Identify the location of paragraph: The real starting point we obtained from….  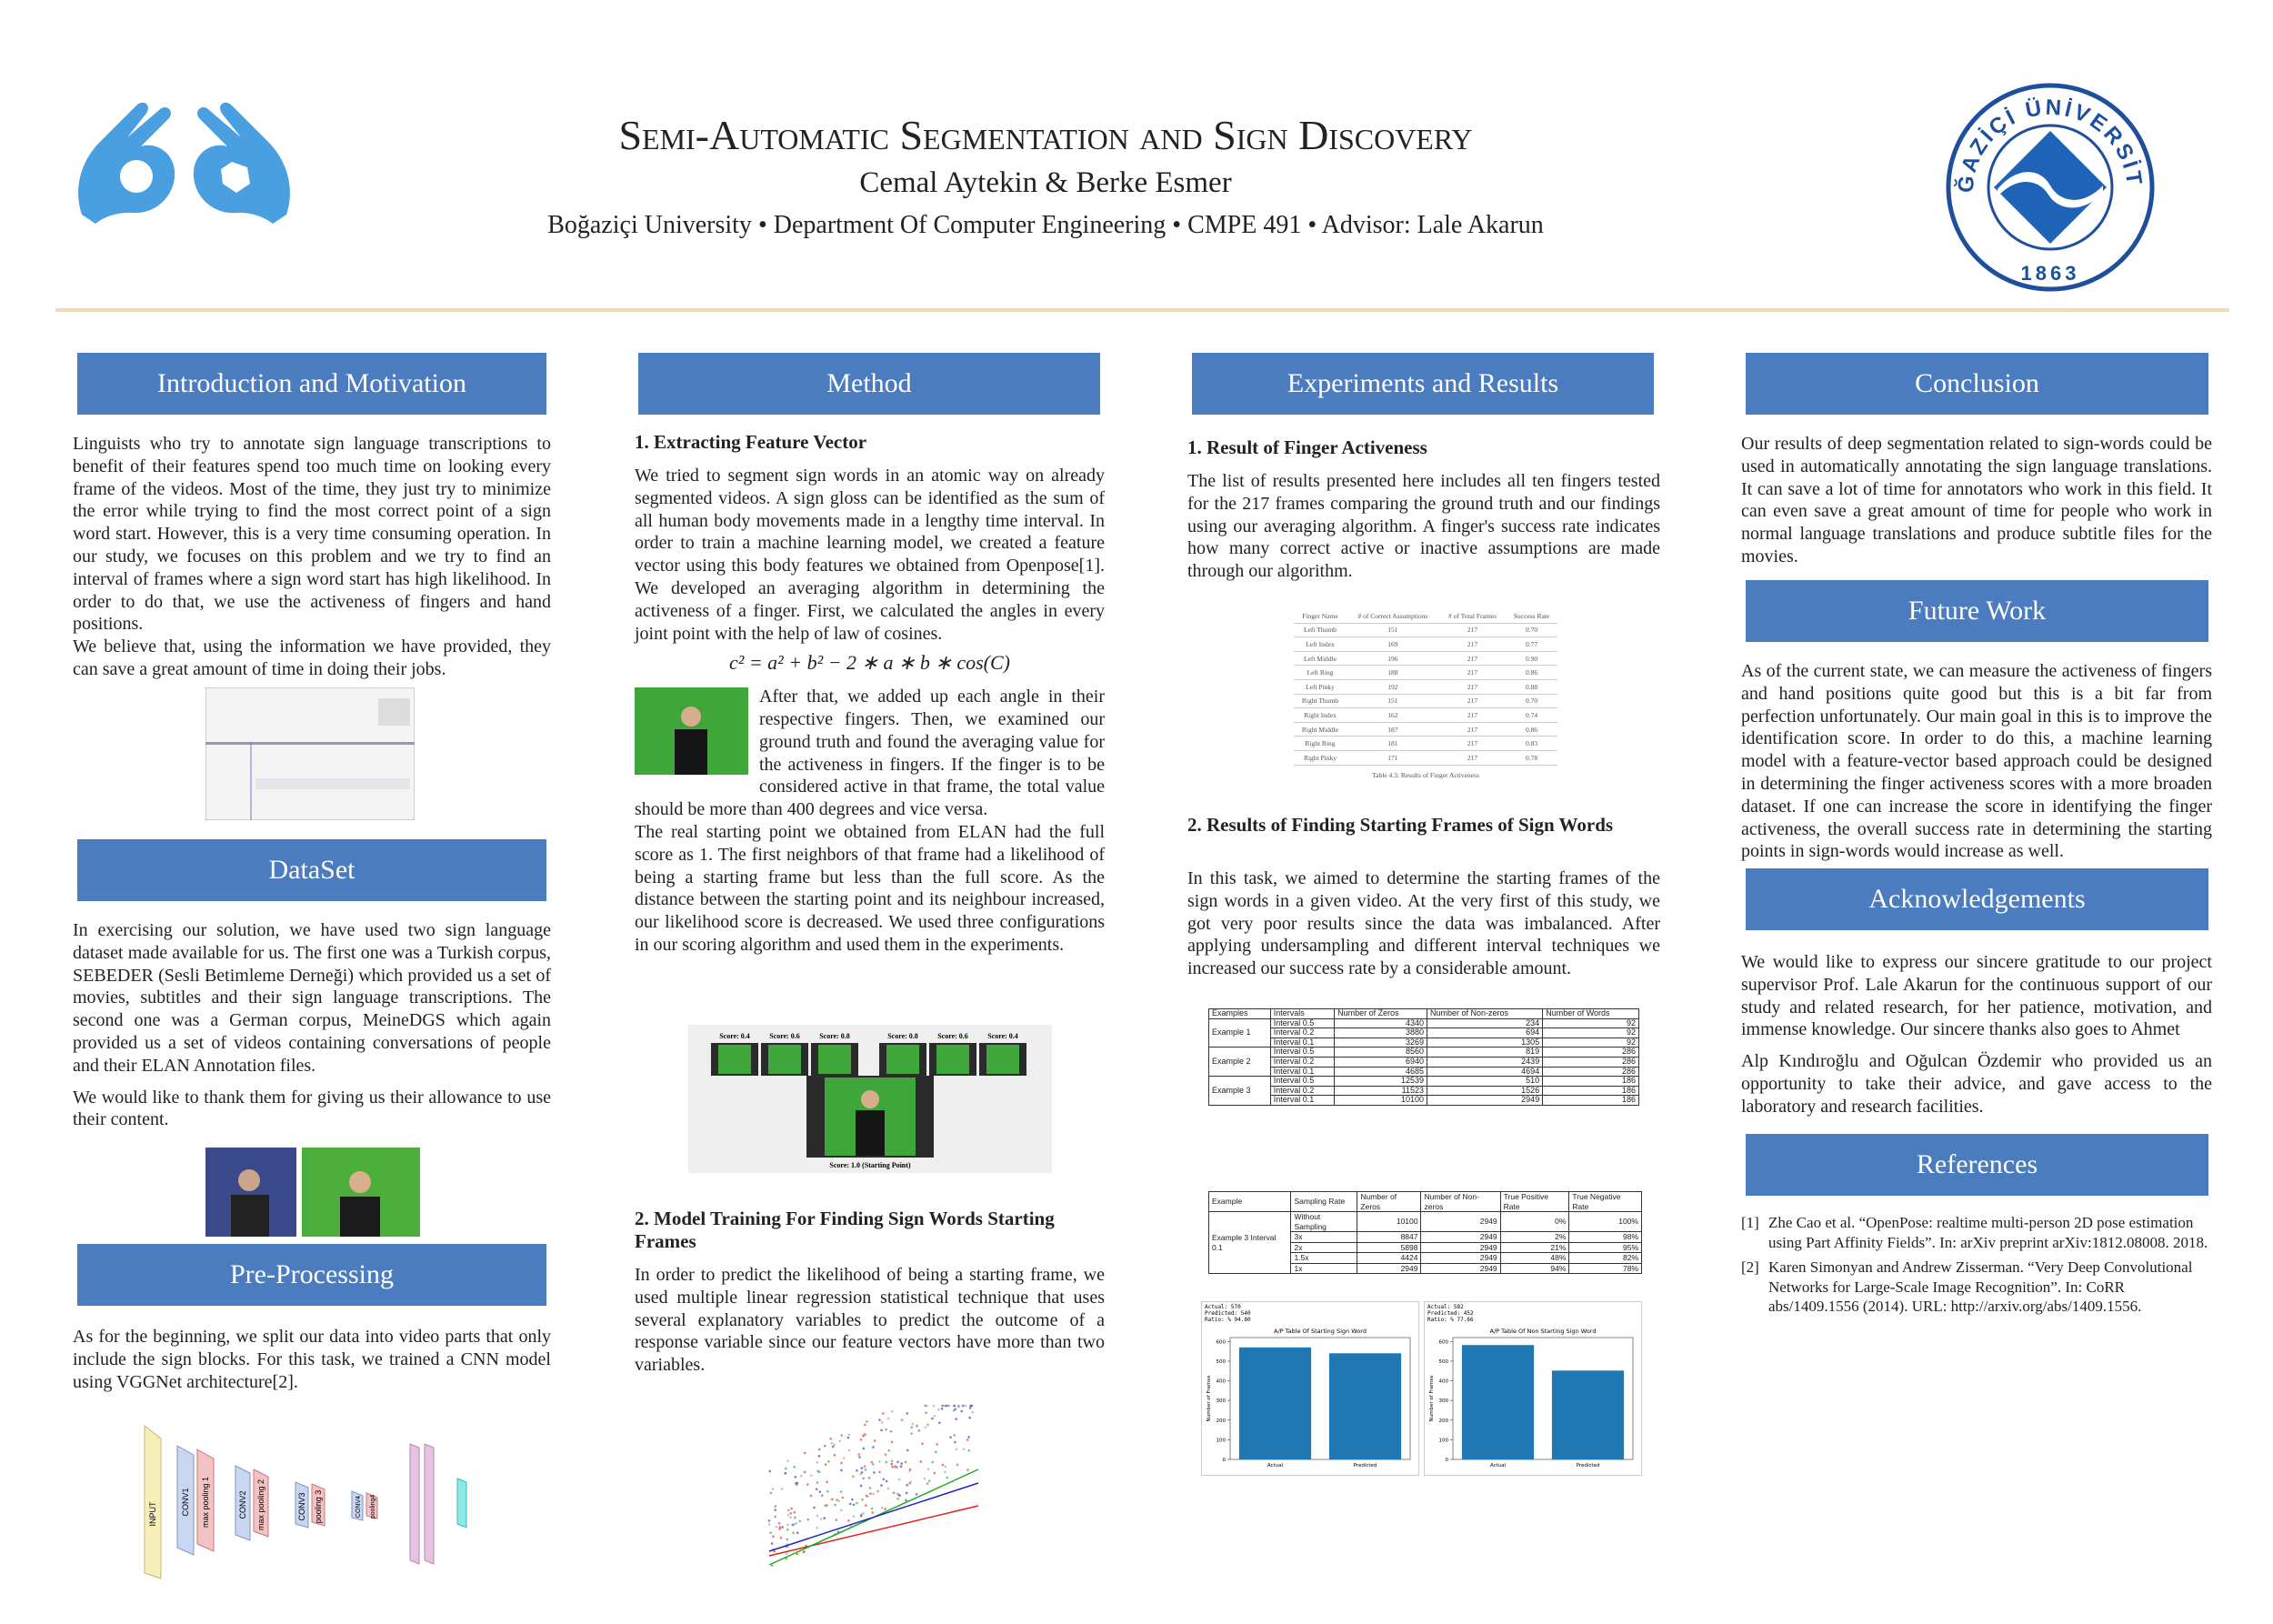
(870, 888).